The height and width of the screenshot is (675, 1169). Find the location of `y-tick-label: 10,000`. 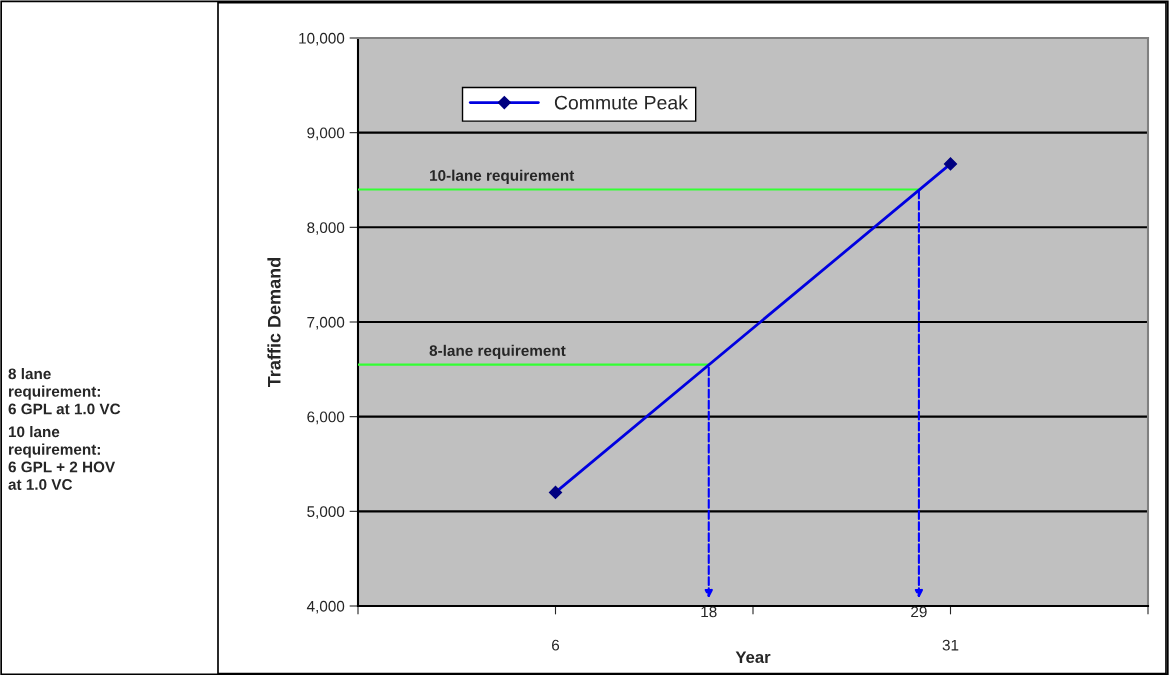

y-tick-label: 10,000 is located at coordinates (322, 39).